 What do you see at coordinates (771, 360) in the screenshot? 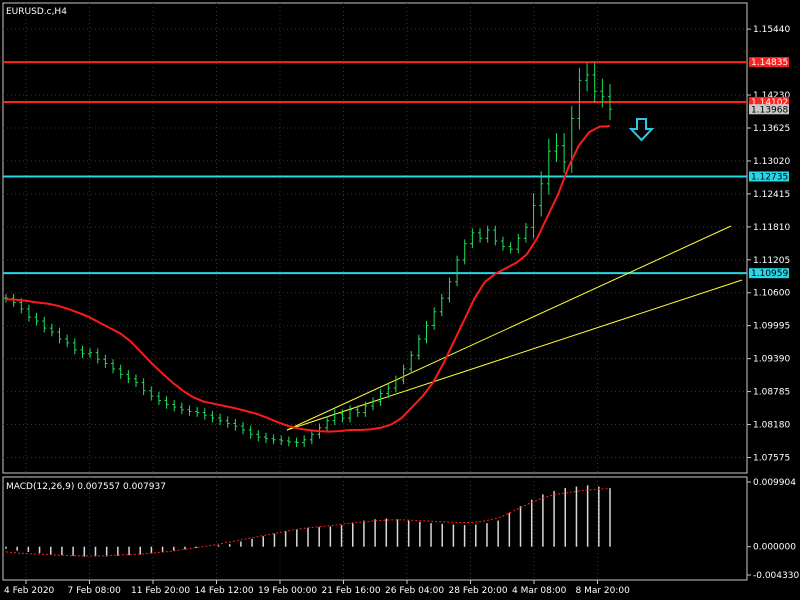
I see `price-tick-label: 1.09390` at bounding box center [771, 360].